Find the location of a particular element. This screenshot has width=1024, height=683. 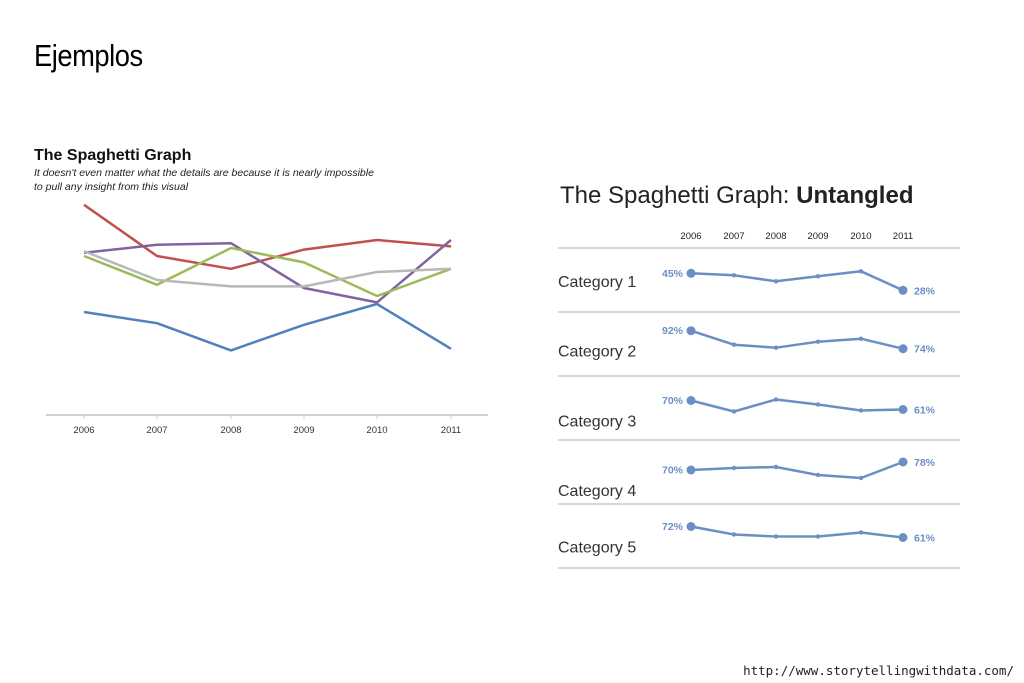

spaghetti-tick-label: 2007 is located at coordinates (156, 430).